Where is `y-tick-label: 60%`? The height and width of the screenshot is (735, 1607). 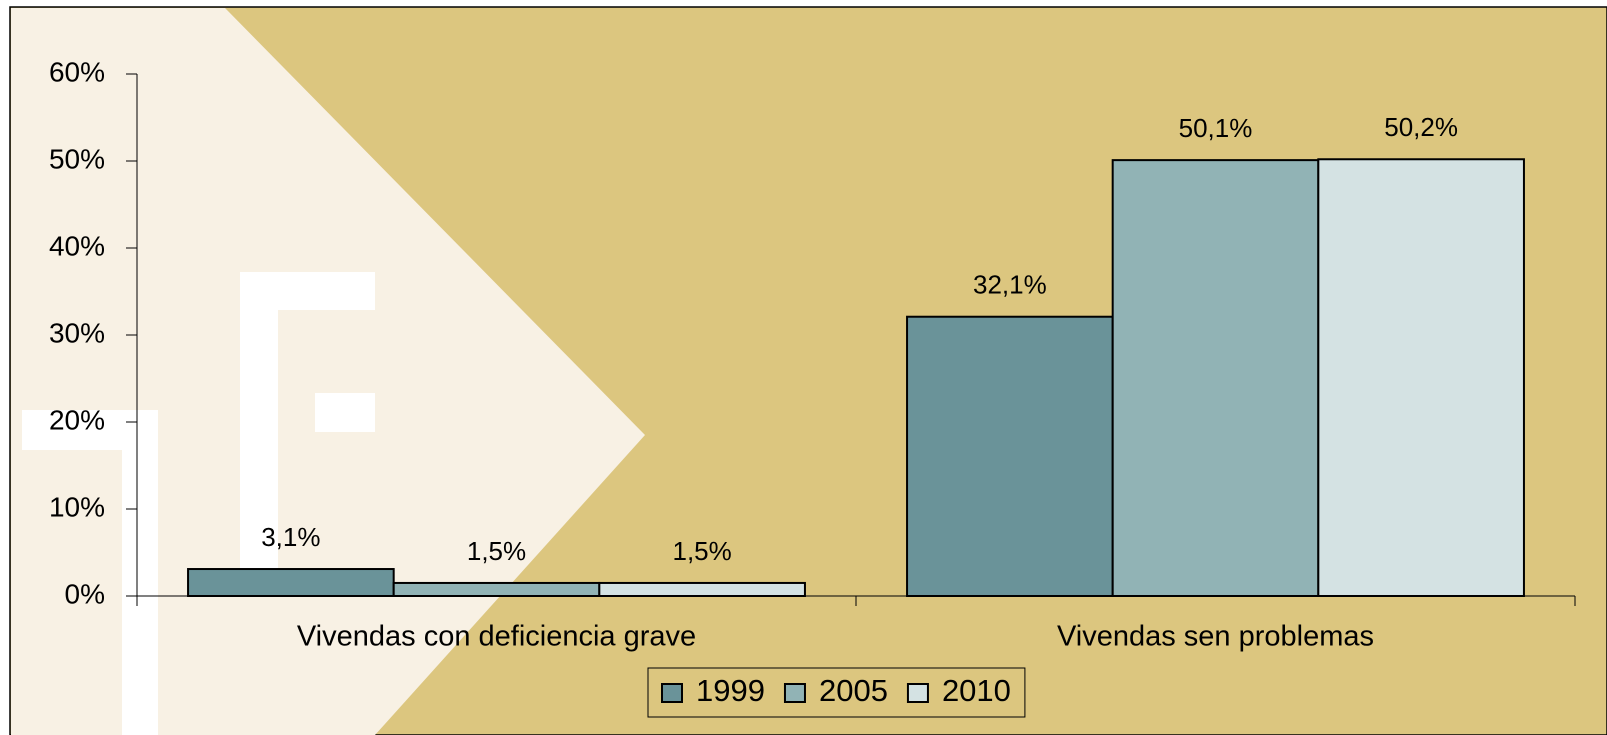
y-tick-label: 60% is located at coordinates (77, 71).